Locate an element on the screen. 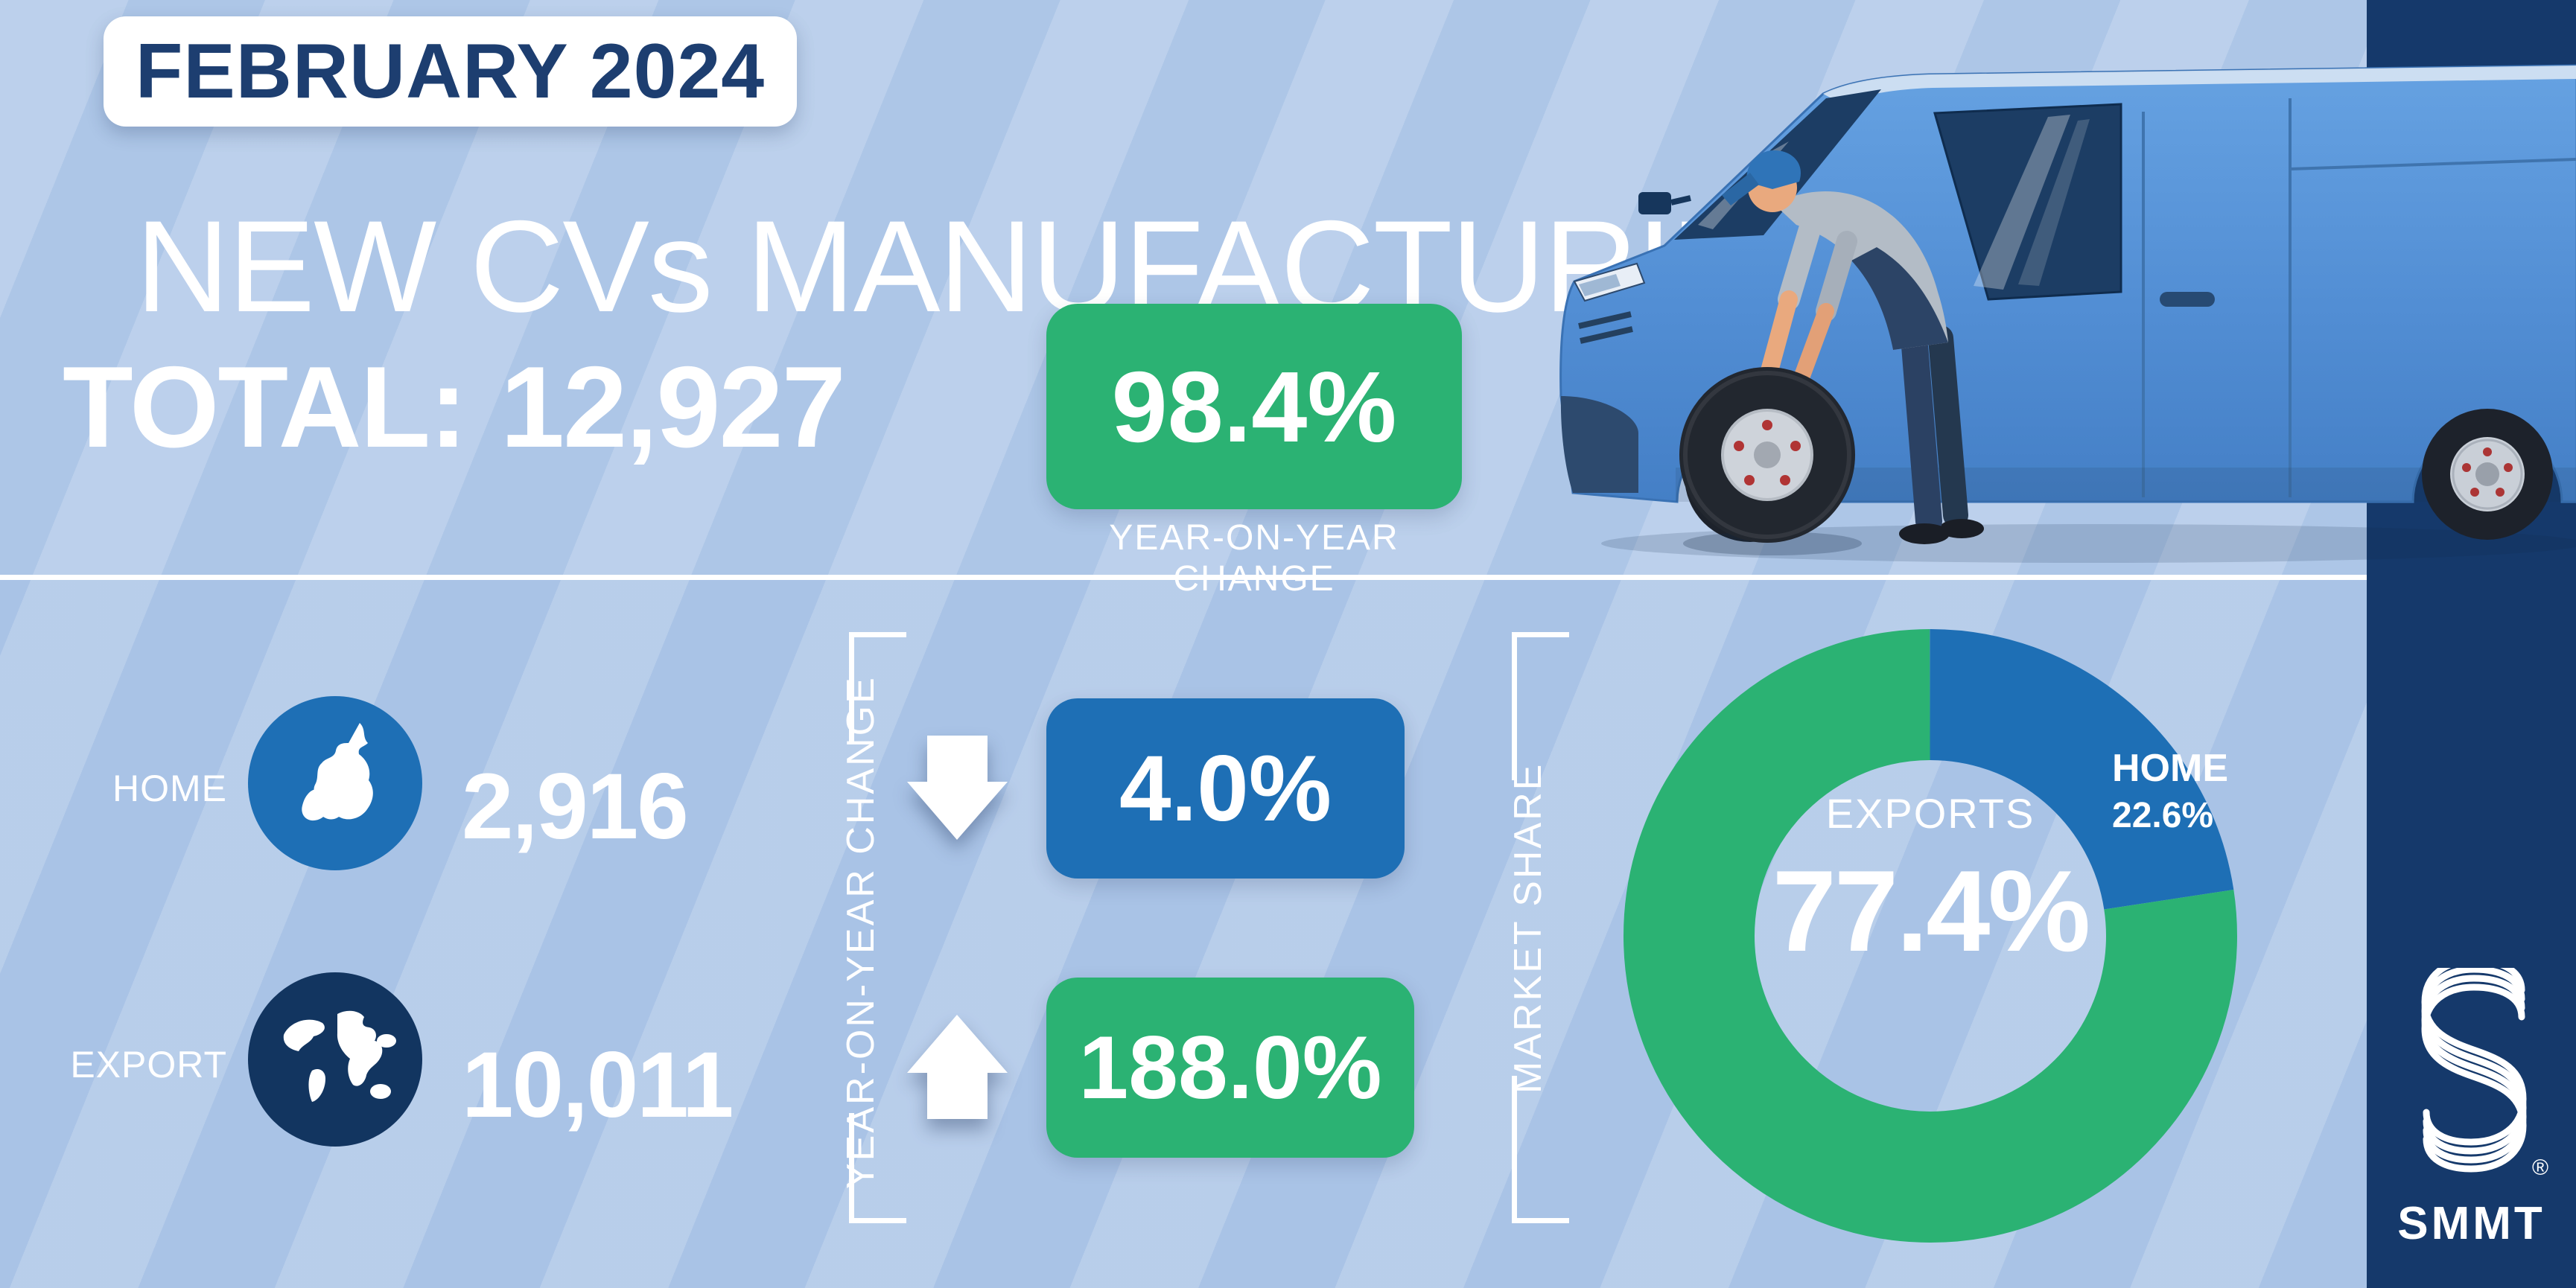  export-yoy-change-box: 188.0% is located at coordinates (1230, 1068).